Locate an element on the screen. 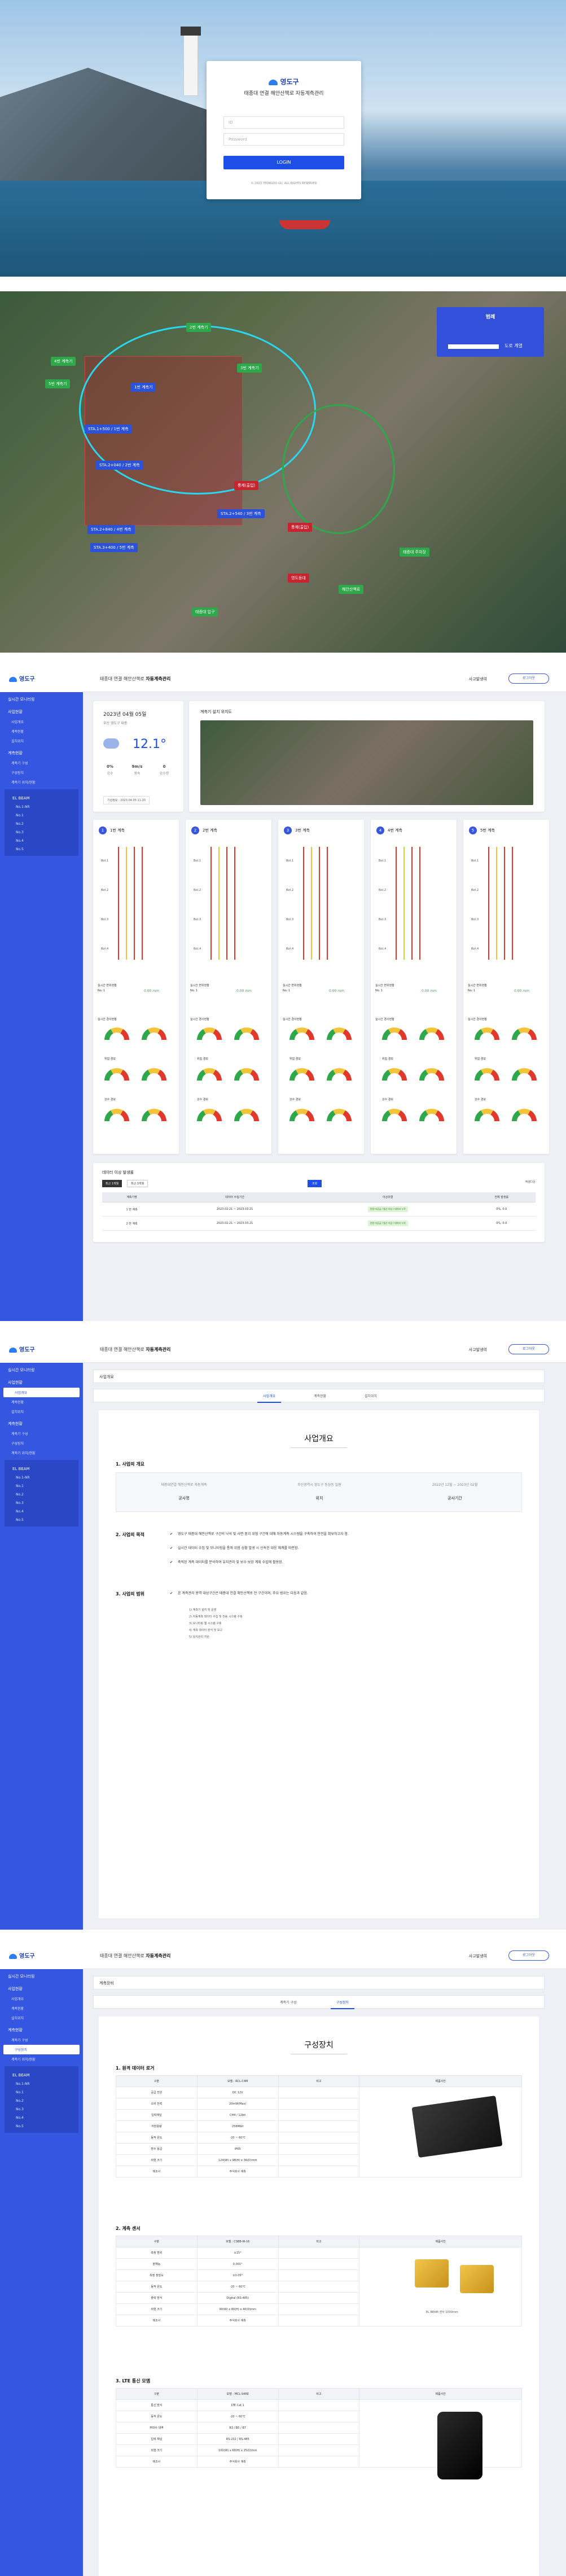 This screenshot has width=566, height=2576. sidebar-sub-item-active: 구성장치 is located at coordinates (41, 2049).